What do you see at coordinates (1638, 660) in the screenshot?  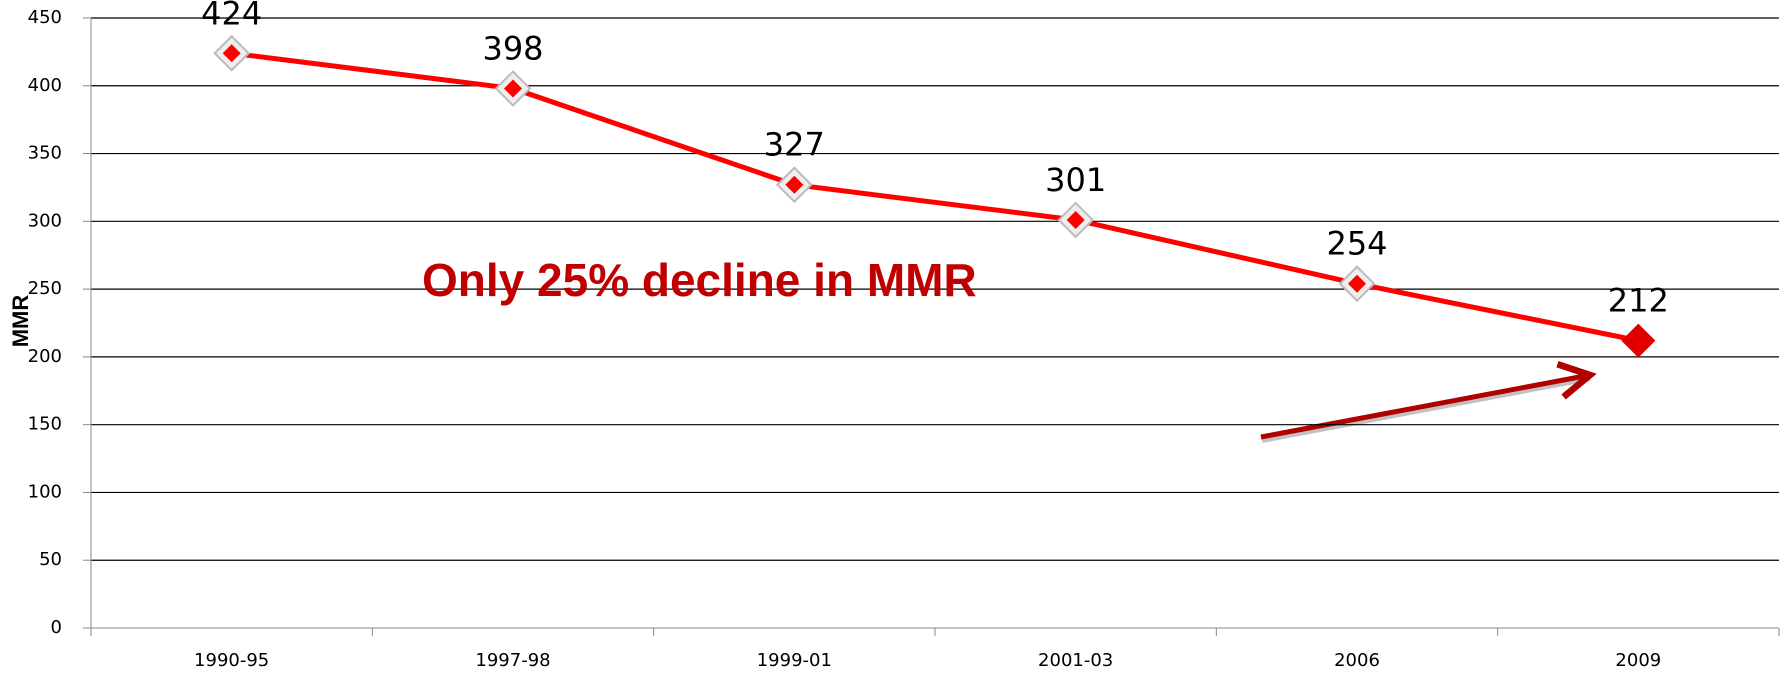 I see `x-tick-label: 2009` at bounding box center [1638, 660].